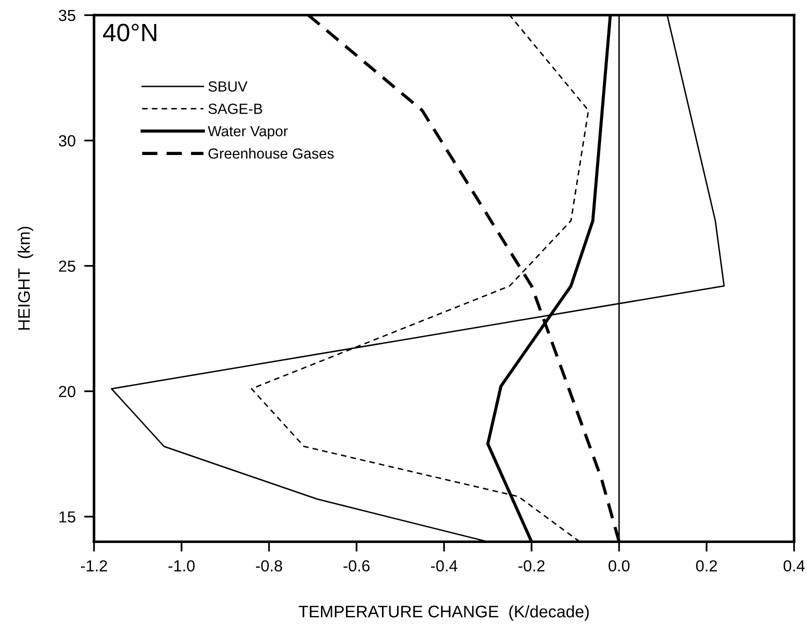 This screenshot has width=807, height=631. What do you see at coordinates (26, 278) in the screenshot?
I see `y-axis-title: HEIGHT (km)` at bounding box center [26, 278].